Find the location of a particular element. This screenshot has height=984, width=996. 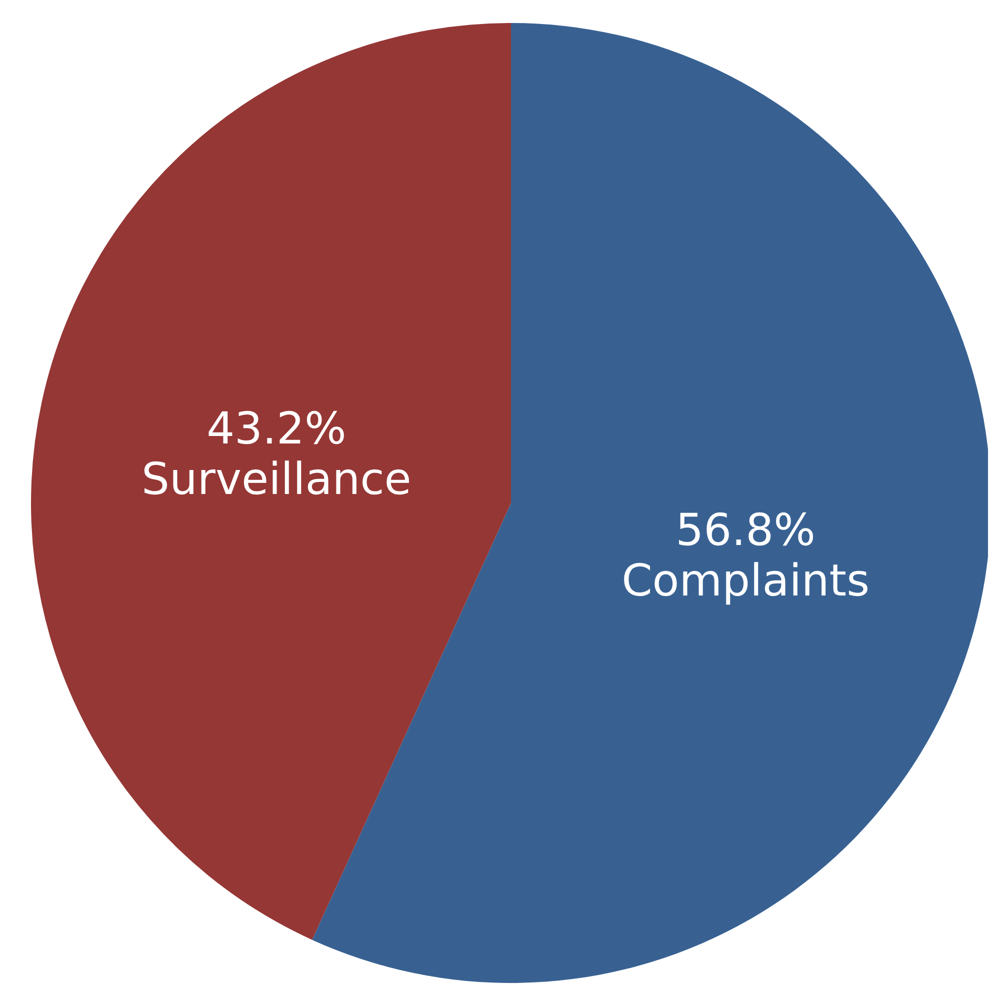

slice-label: Complaints is located at coordinates (746, 581).